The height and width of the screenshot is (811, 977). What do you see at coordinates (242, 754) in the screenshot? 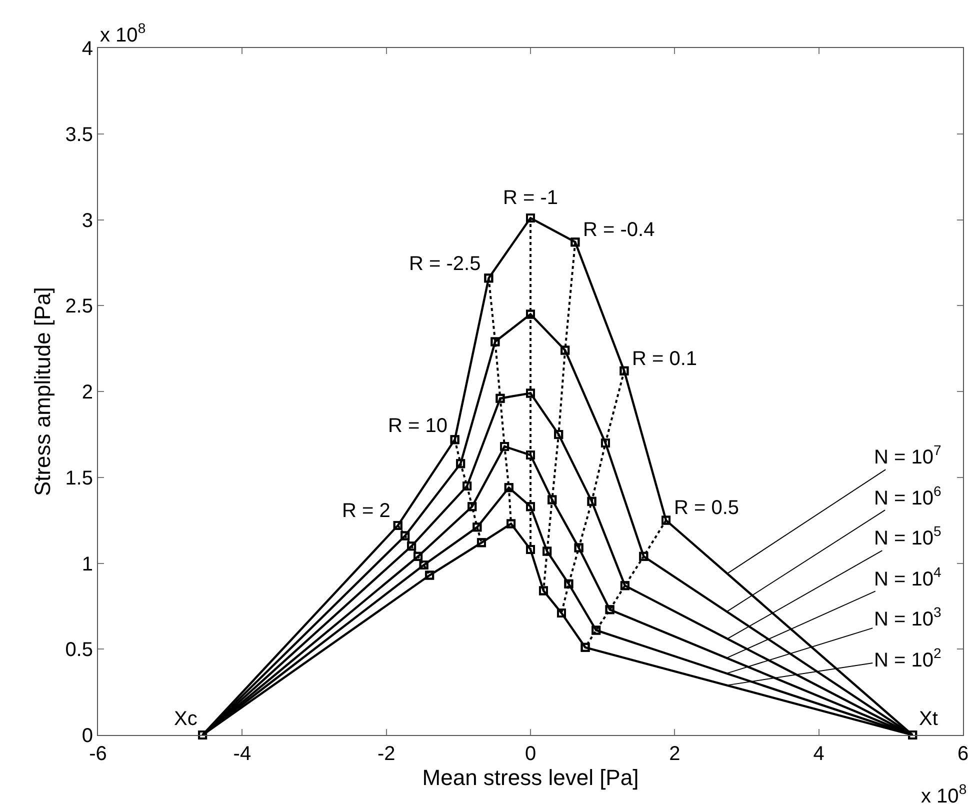
I see `x-tick-label: -4` at bounding box center [242, 754].